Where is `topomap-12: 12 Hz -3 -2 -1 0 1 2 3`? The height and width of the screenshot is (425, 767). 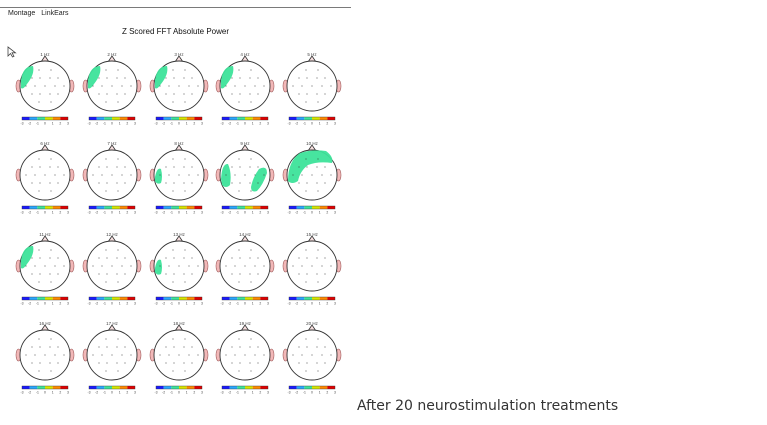
topomap-12: 12 Hz -3 -2 -1 0 1 2 3 is located at coordinates (112, 269).